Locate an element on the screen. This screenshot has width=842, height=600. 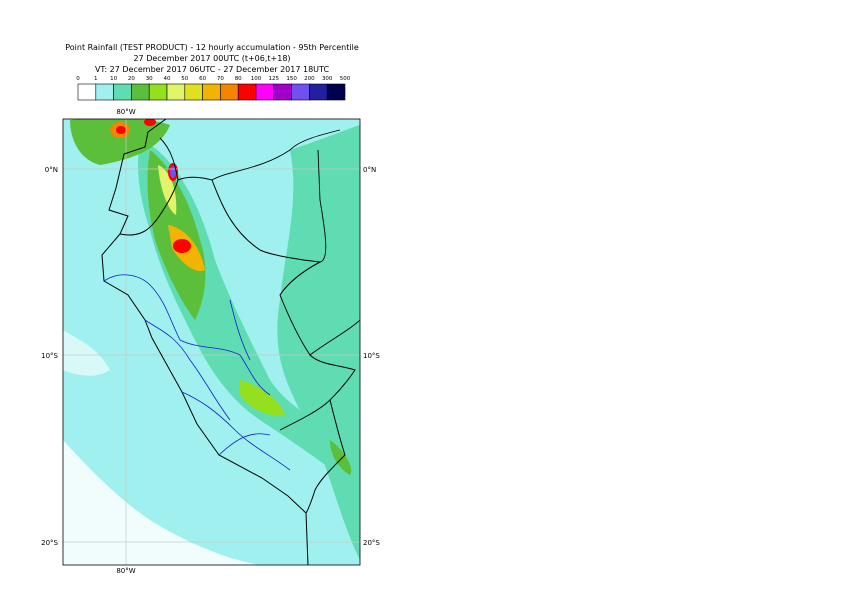
legend-tick-label: 150 is located at coordinates (291, 79).